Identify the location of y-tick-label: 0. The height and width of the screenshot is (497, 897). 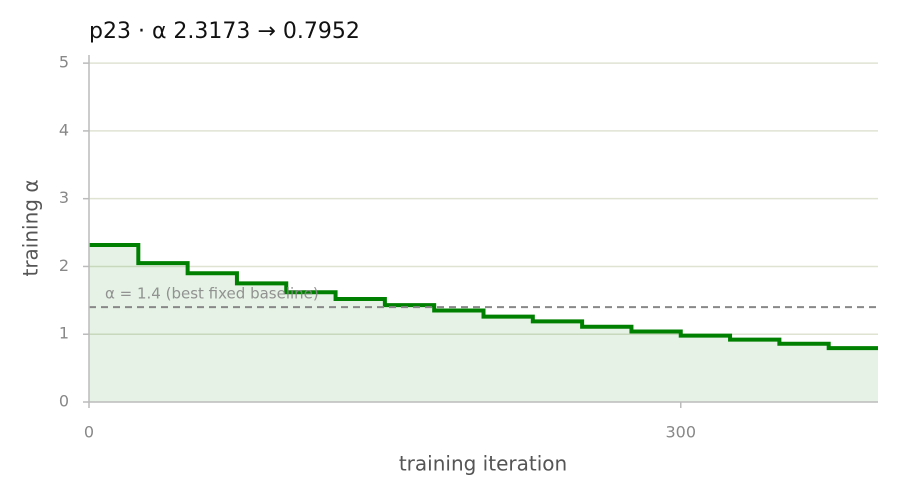
(64, 401).